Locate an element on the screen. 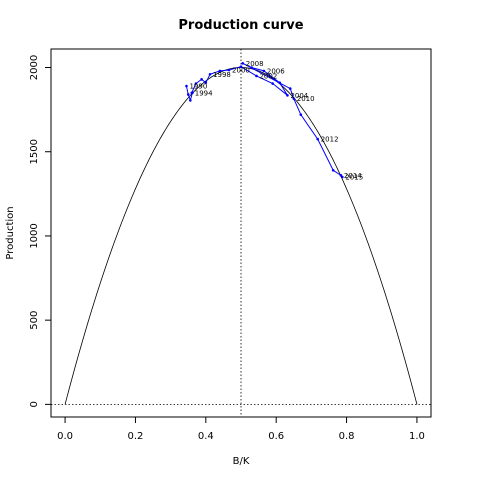 The image size is (480, 480). y-tick-label-1: 500 is located at coordinates (34, 320).